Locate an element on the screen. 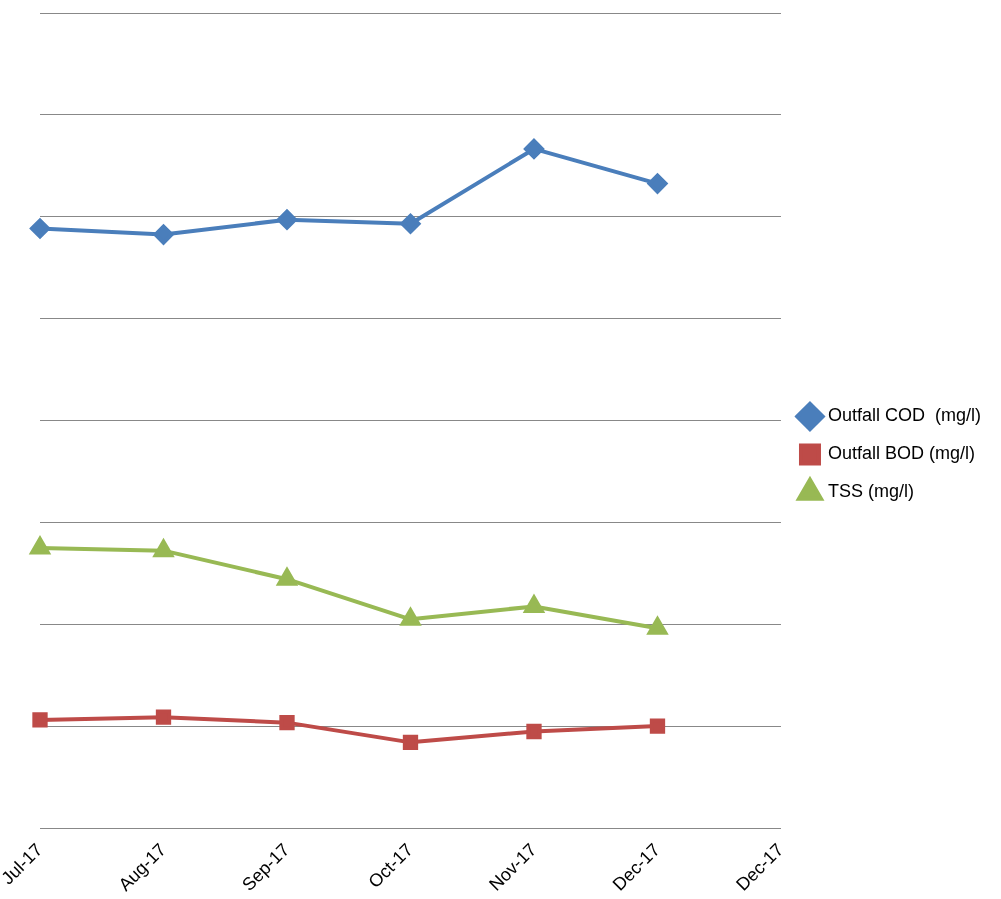  legend-label: Outfall COD (mg/l) is located at coordinates (904, 415).